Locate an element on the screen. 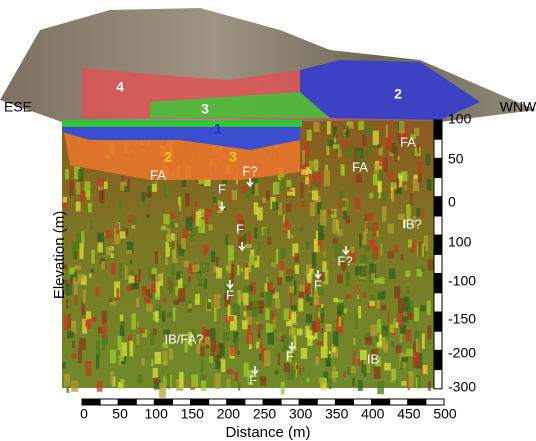  distance-title: Distance (m) is located at coordinates (267, 432).